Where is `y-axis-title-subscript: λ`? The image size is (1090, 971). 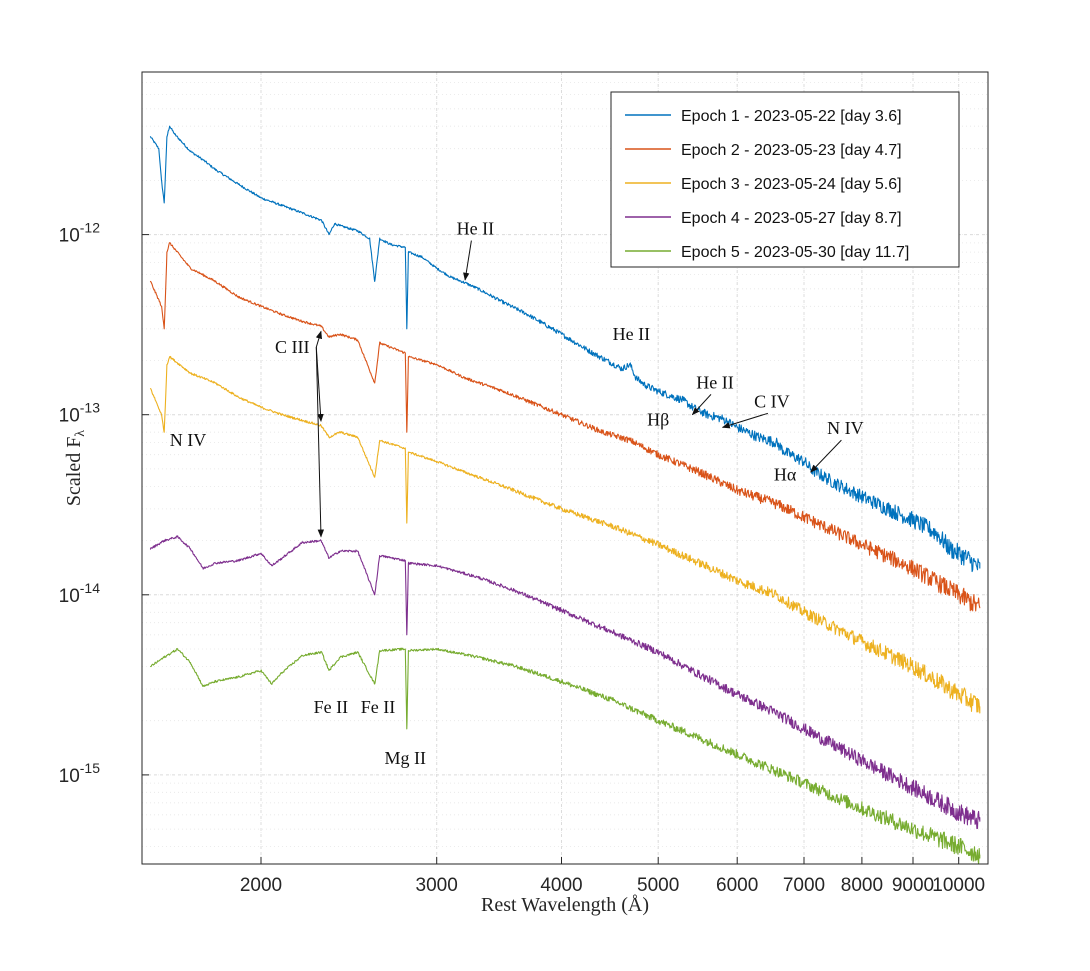
y-axis-title-subscript: λ is located at coordinates (80, 433).